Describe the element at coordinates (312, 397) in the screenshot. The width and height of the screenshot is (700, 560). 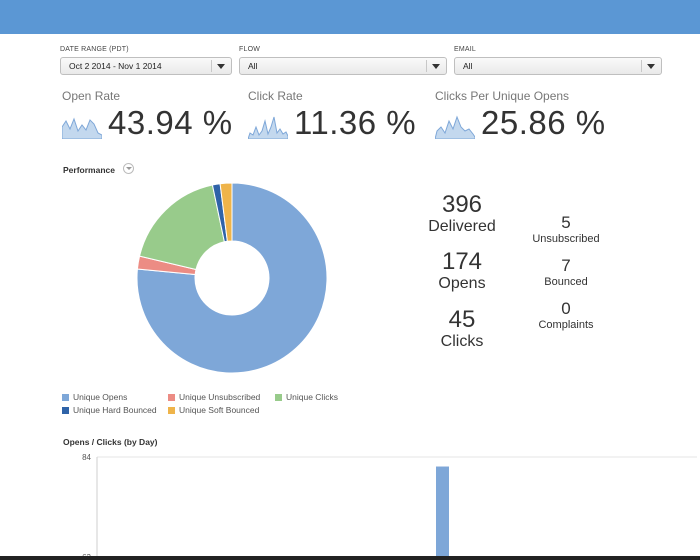
I see `legend-label: Unique Clicks` at that location.